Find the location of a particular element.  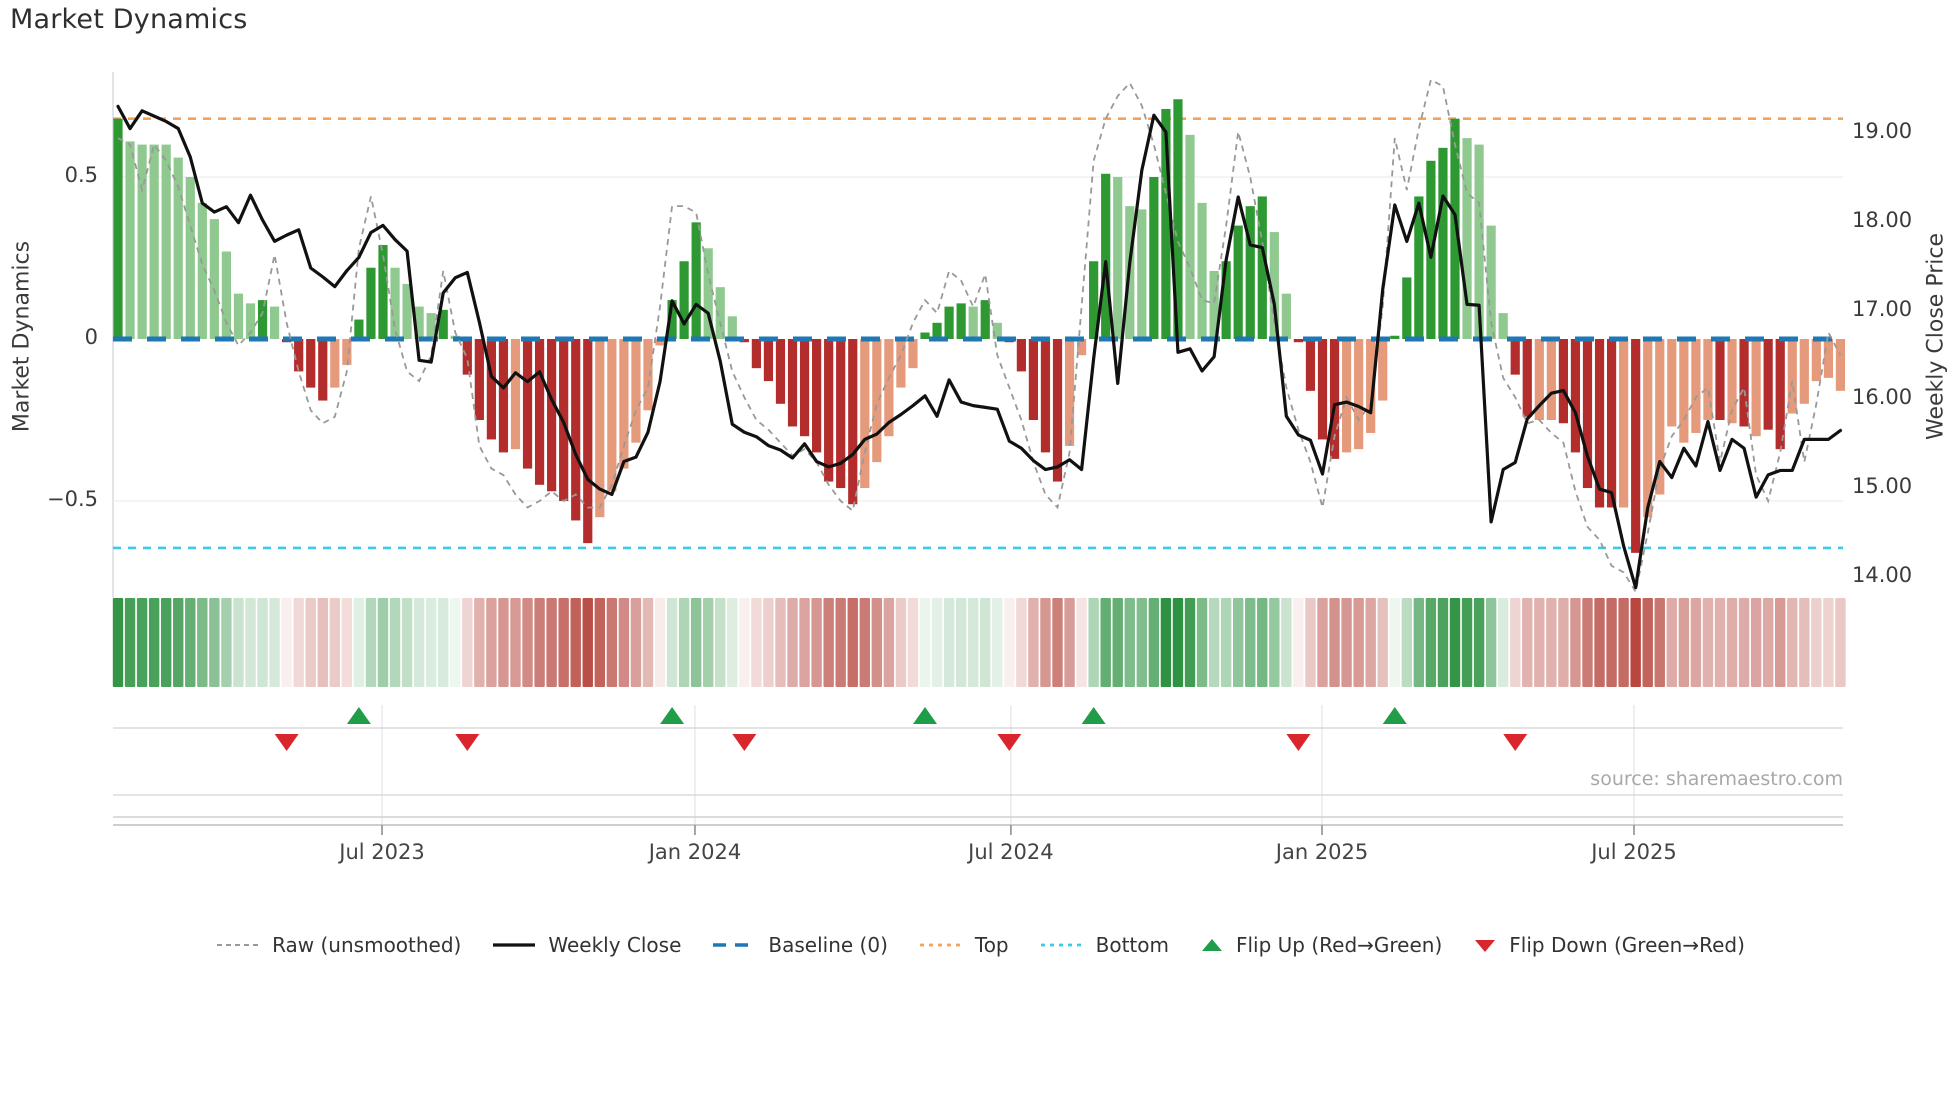

legend-item-dash-blue: Baseline (0) is located at coordinates (799, 945).